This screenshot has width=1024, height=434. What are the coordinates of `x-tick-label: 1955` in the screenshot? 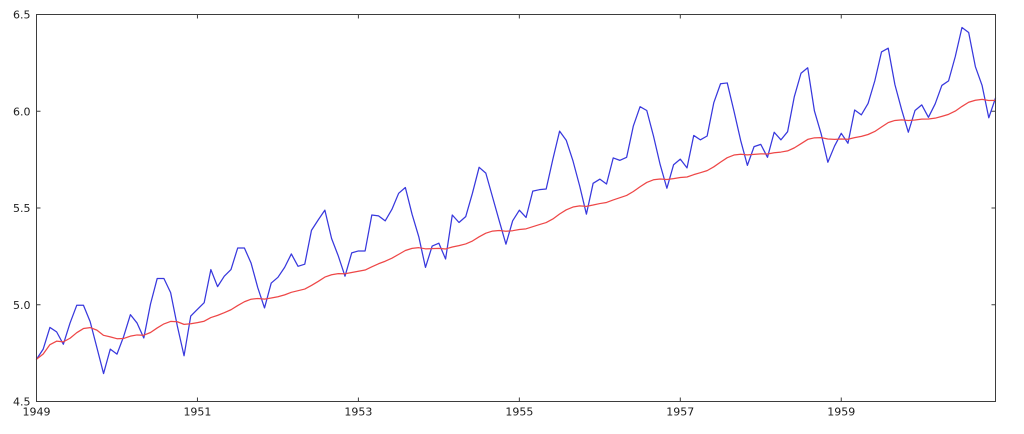 It's located at (519, 412).